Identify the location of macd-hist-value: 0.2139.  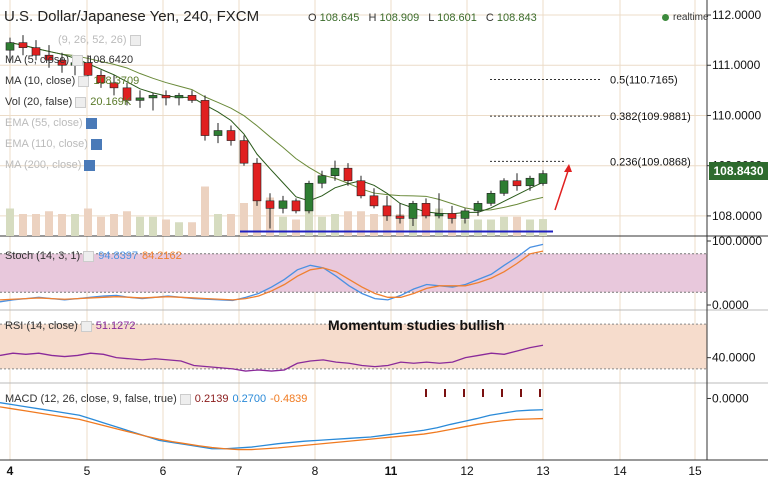
(211, 399).